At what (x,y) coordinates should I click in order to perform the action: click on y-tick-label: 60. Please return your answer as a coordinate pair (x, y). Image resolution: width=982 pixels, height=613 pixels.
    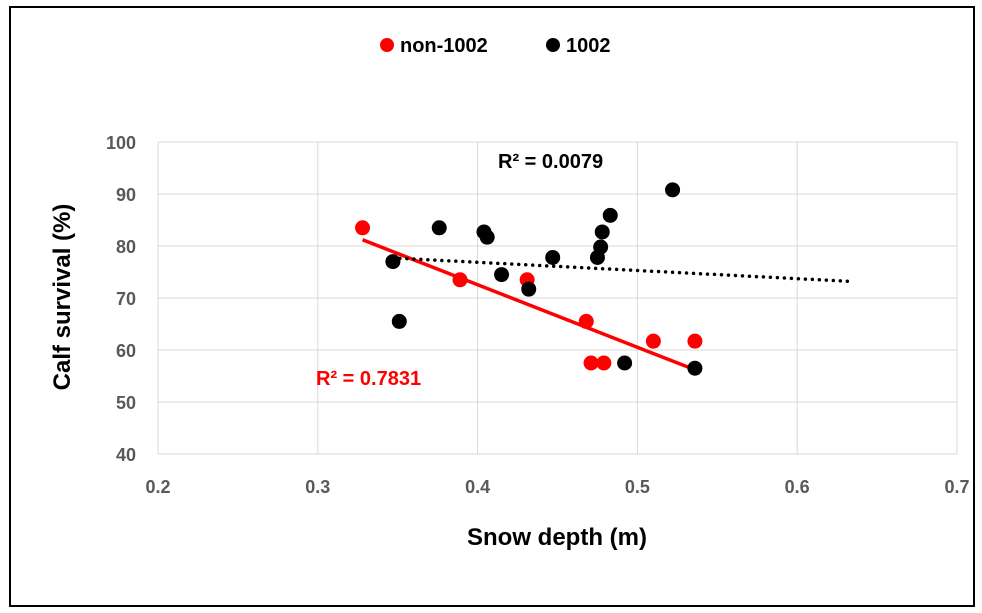
    Looking at the image, I should click on (126, 351).